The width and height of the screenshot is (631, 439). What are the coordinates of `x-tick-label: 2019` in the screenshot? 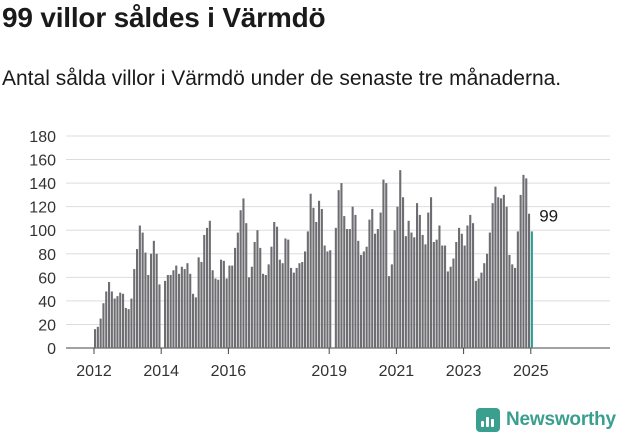 It's located at (329, 371).